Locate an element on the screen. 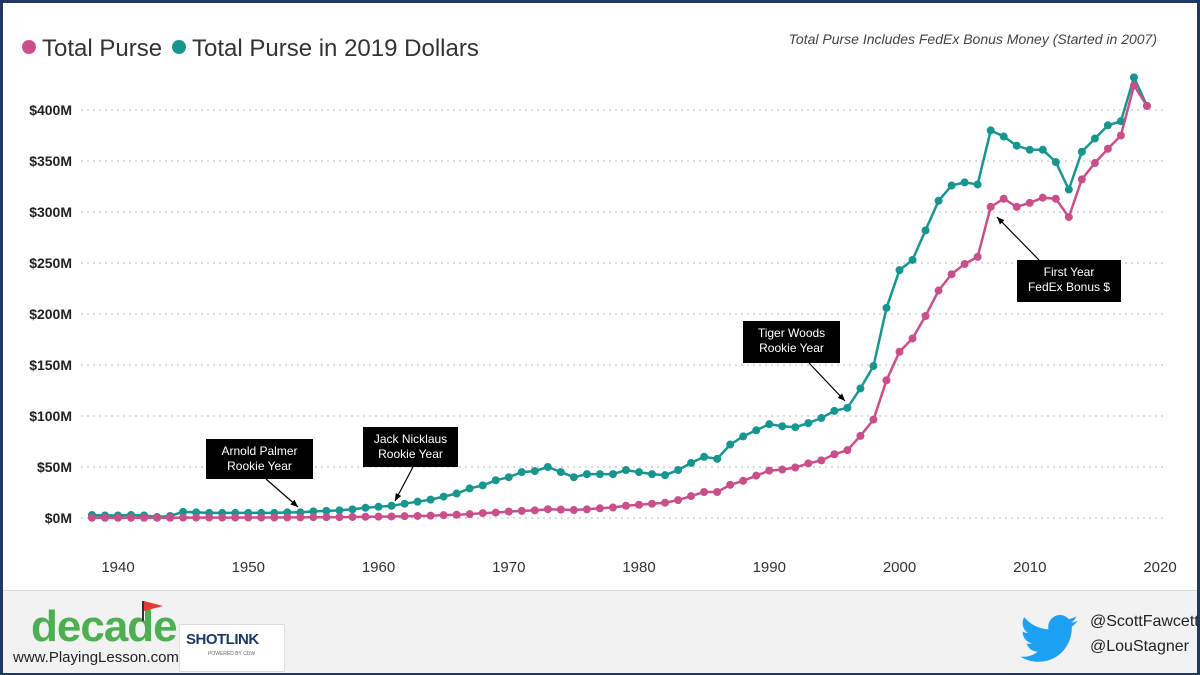  shotlink-logo-subtext: POWERED BY CDW is located at coordinates (232, 654).